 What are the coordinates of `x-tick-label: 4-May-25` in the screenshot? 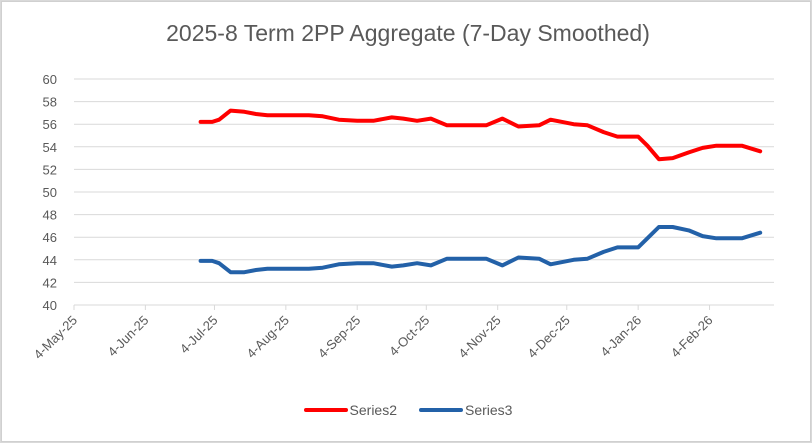 It's located at (55, 337).